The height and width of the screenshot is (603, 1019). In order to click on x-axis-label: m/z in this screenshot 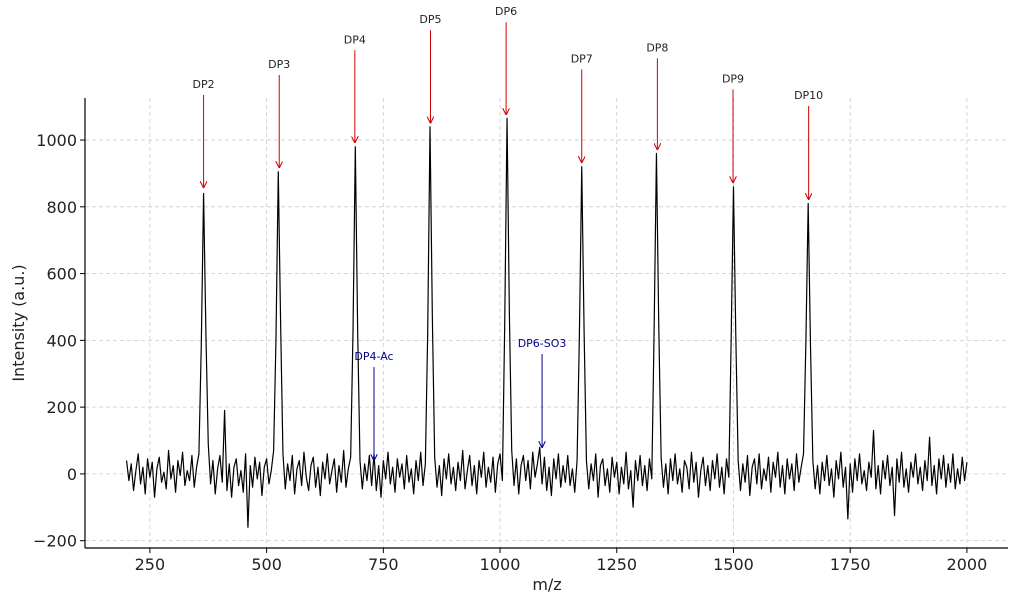, I will do `click(546, 584)`.